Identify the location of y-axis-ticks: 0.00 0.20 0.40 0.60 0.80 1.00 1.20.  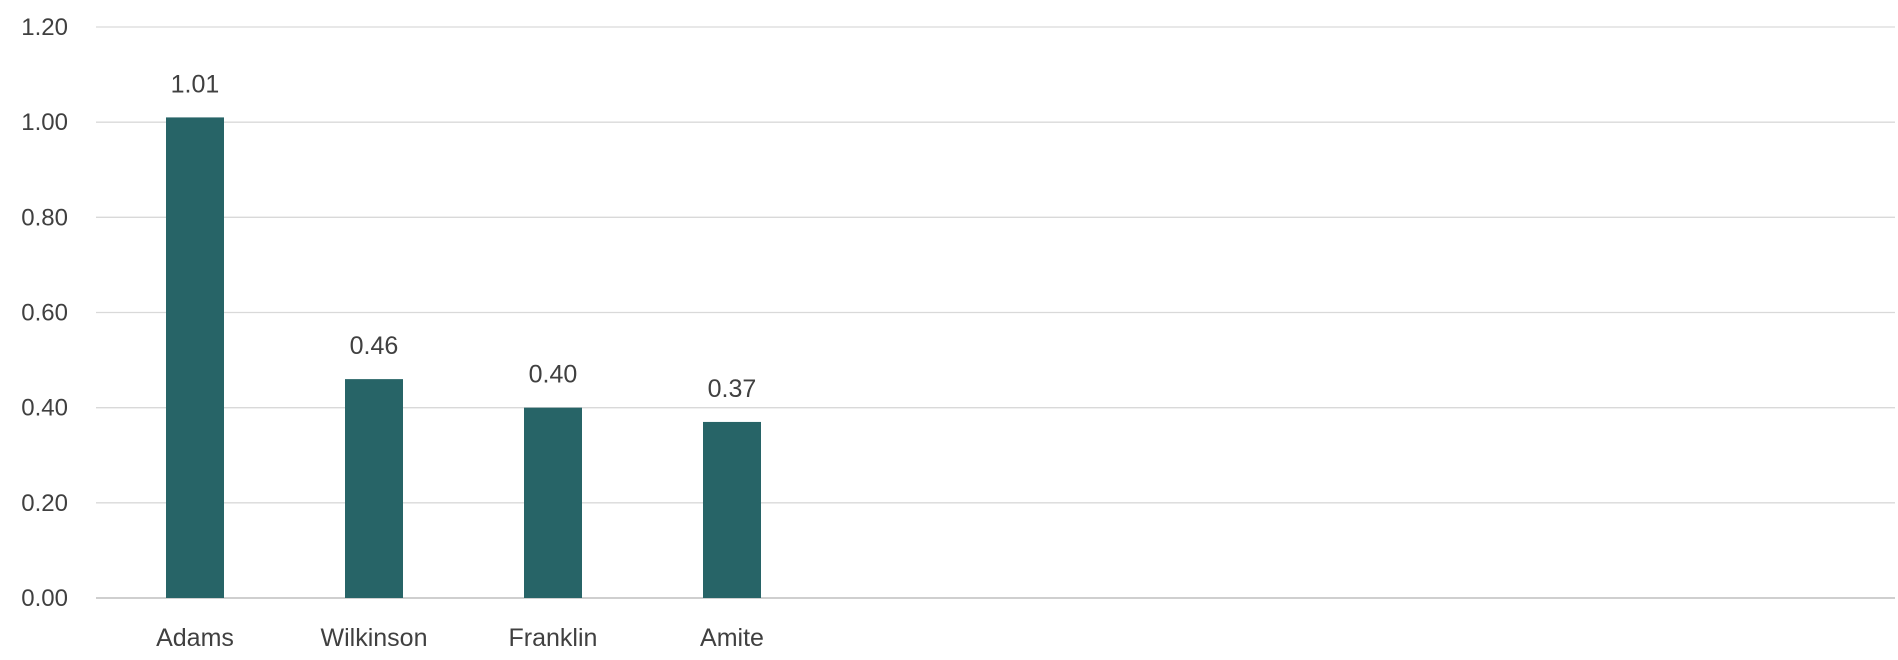
(44, 313).